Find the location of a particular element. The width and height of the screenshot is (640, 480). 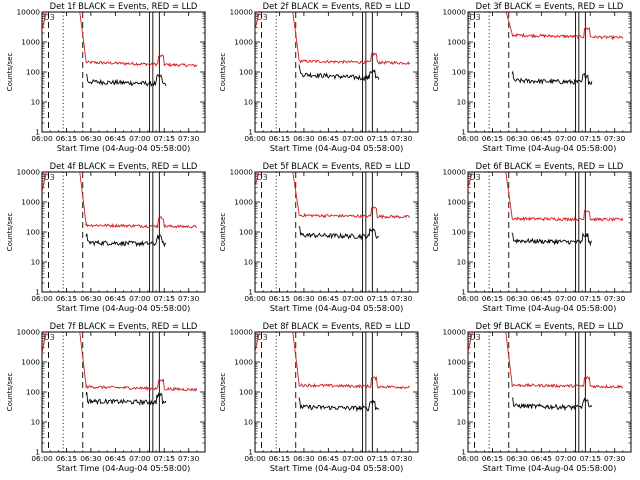

panel-title: Det 5f BLACK = Events, RED = LLD is located at coordinates (337, 166).